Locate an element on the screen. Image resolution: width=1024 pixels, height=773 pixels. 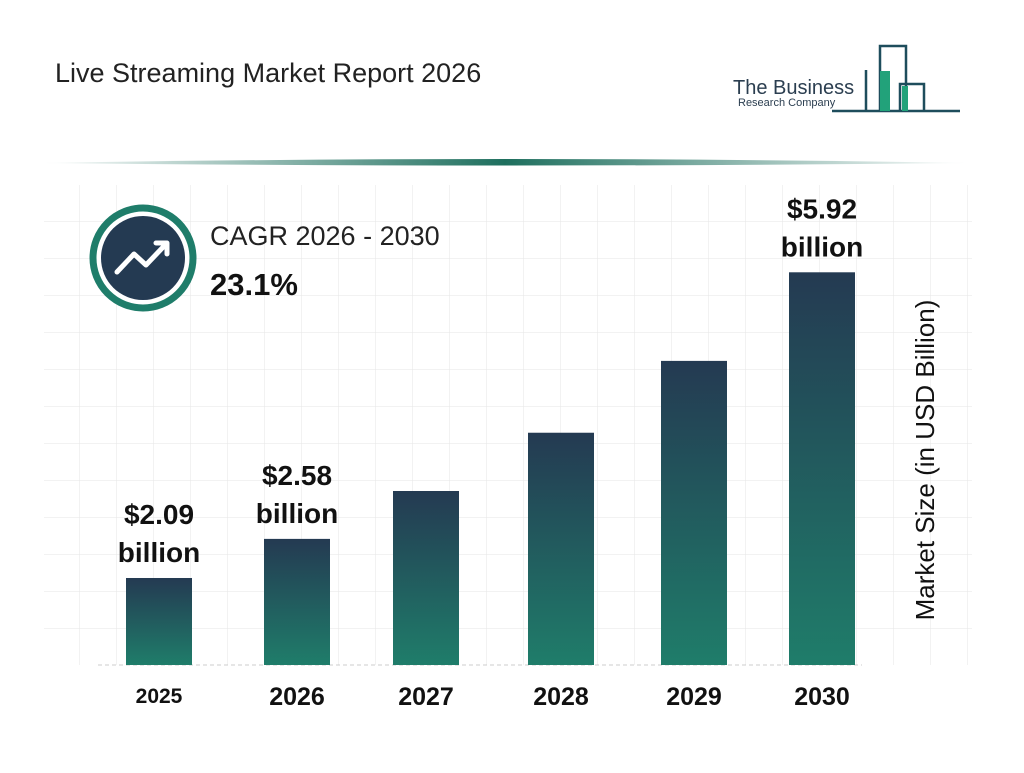
value-label: $2.09 billion is located at coordinates (159, 533).